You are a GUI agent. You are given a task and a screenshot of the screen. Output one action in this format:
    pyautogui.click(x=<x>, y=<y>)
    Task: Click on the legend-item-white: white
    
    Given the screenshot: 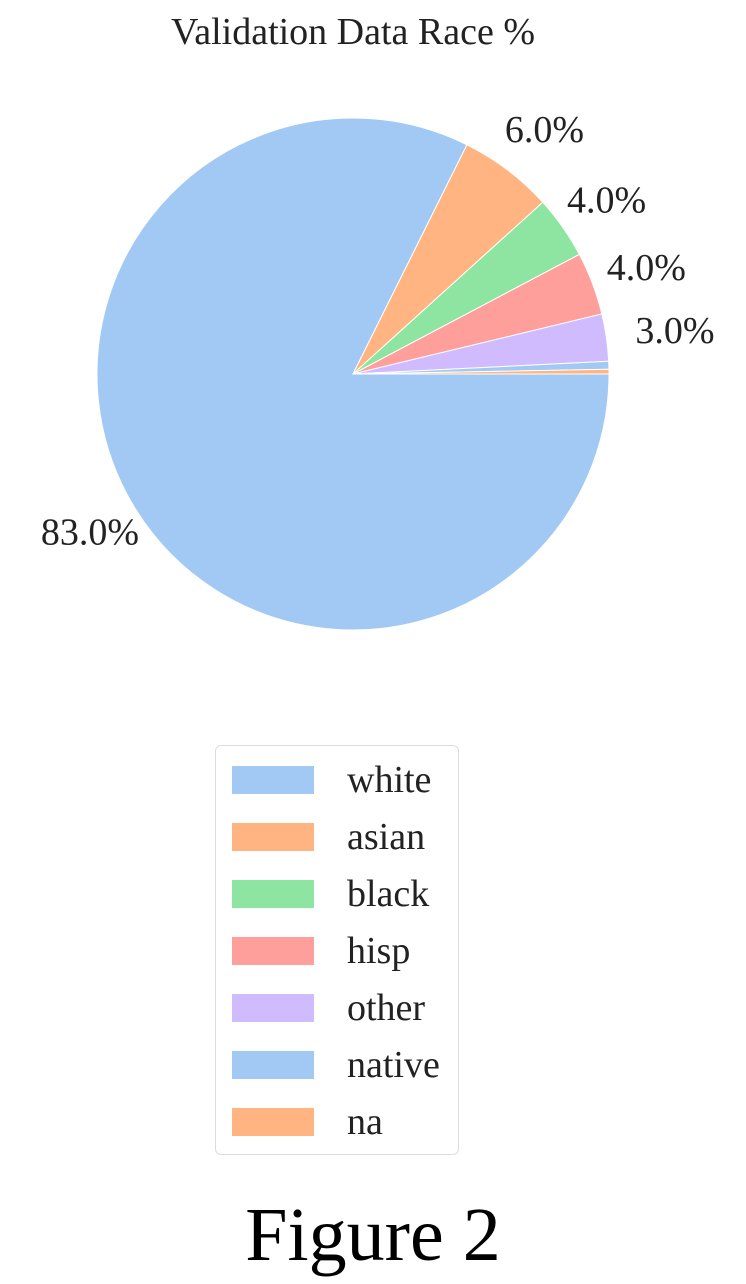 What is the action you would take?
    pyautogui.click(x=337, y=780)
    